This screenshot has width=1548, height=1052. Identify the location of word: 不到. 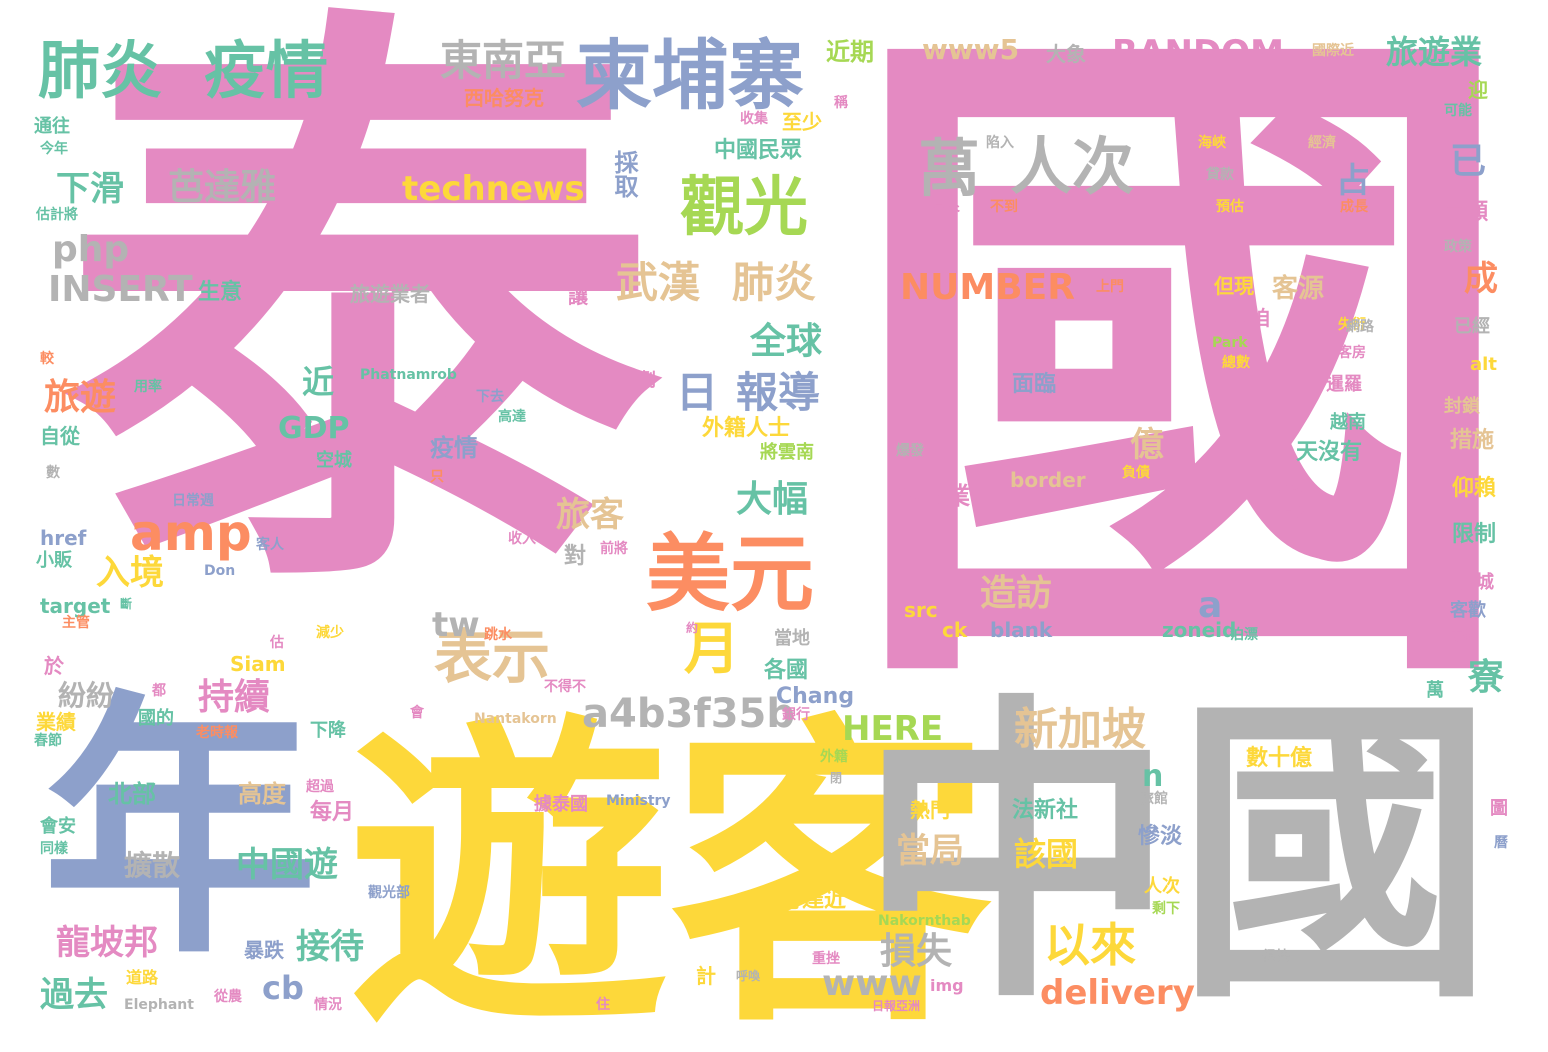
(1004, 207).